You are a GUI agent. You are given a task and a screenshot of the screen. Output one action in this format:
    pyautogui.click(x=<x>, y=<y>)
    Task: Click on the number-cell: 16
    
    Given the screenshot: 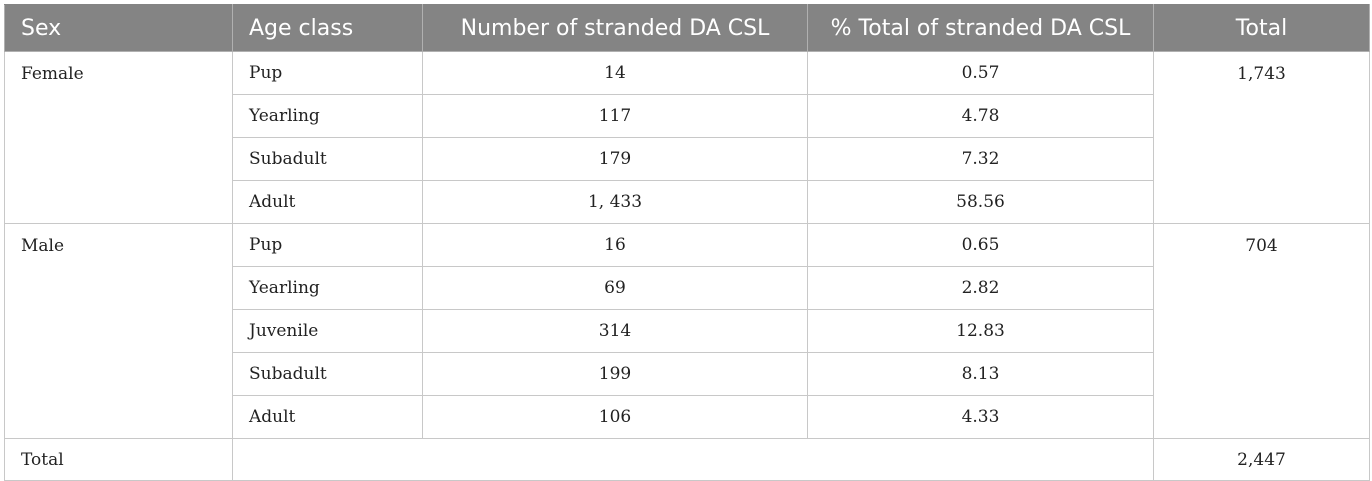 What is the action you would take?
    pyautogui.click(x=615, y=245)
    